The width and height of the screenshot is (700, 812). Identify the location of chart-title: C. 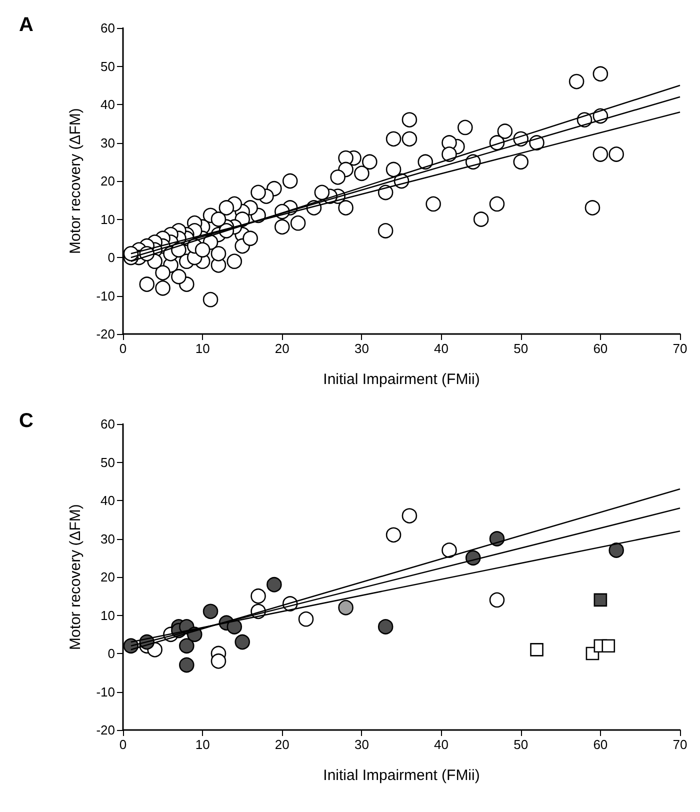
(26, 421).